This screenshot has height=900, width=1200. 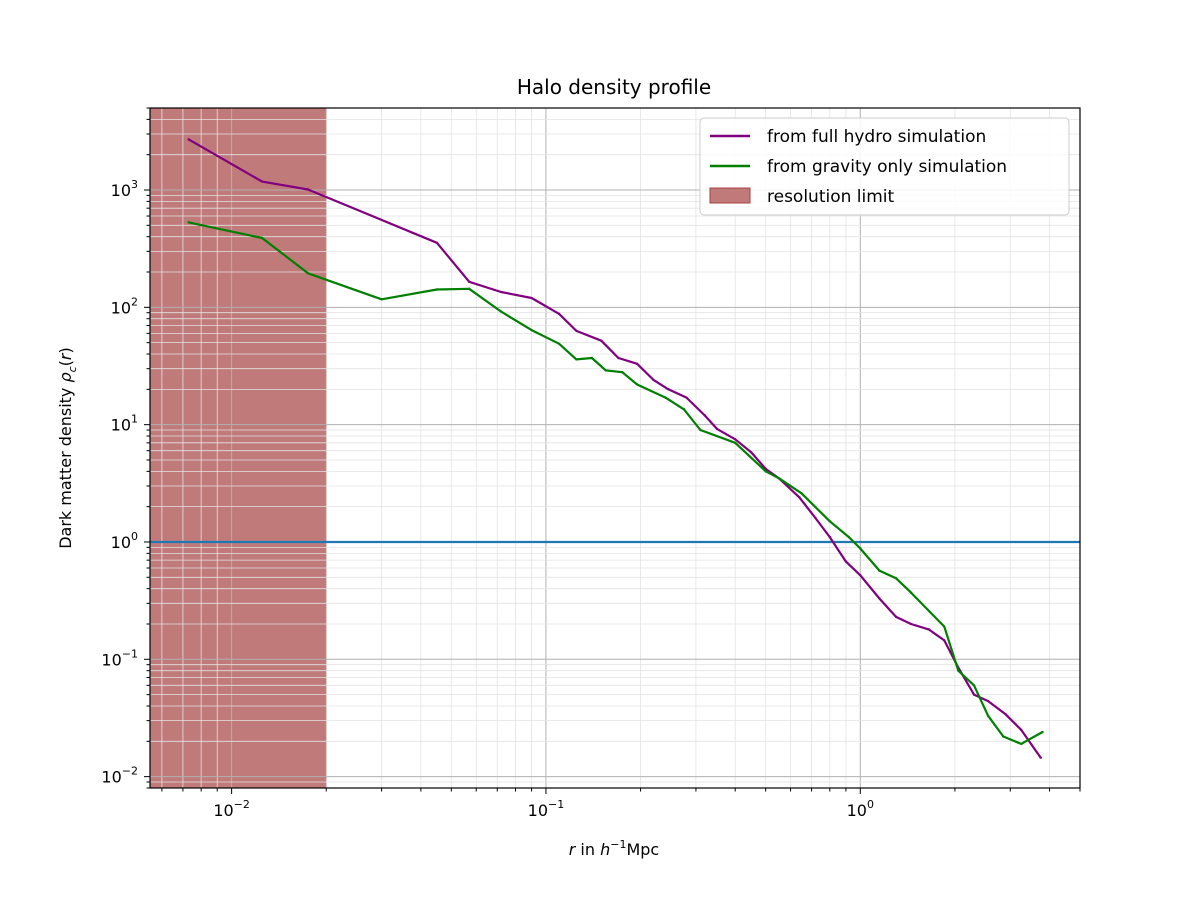 I want to click on chart-title: Halo density profile, so click(x=614, y=87).